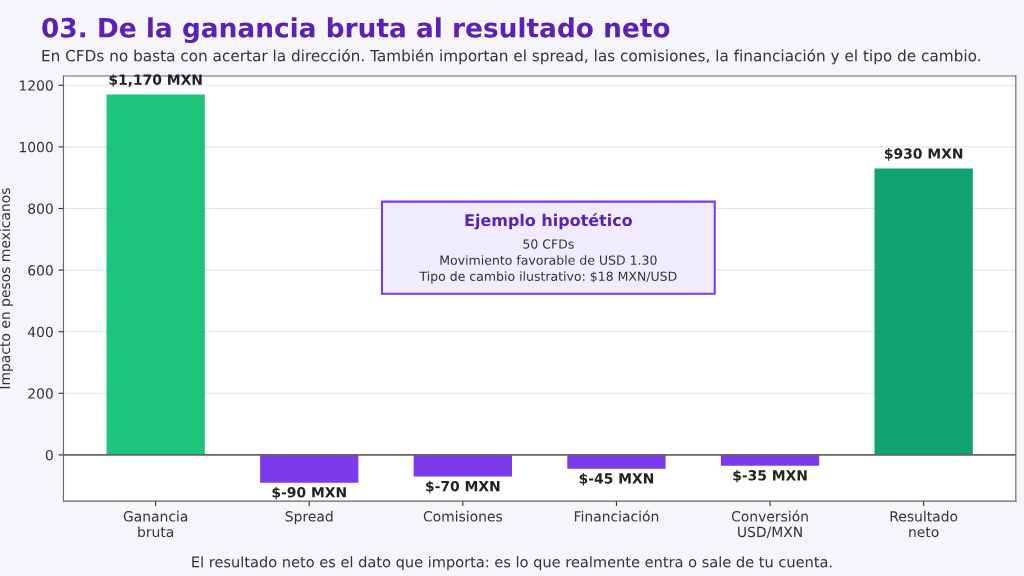 This screenshot has height=576, width=1024. I want to click on data-label: $-90 MXN, so click(309, 493).